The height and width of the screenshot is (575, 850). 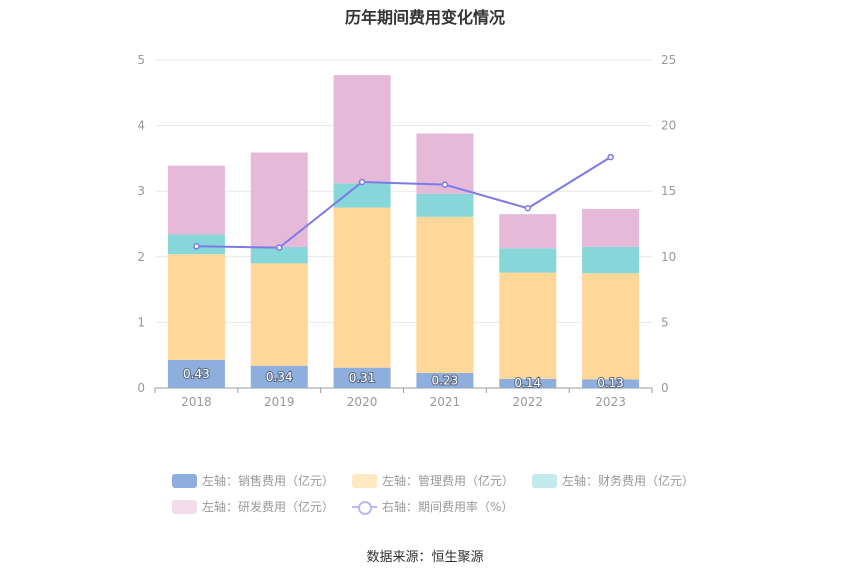 What do you see at coordinates (424, 17) in the screenshot?
I see `chart-title: 历年期间费用变化情况` at bounding box center [424, 17].